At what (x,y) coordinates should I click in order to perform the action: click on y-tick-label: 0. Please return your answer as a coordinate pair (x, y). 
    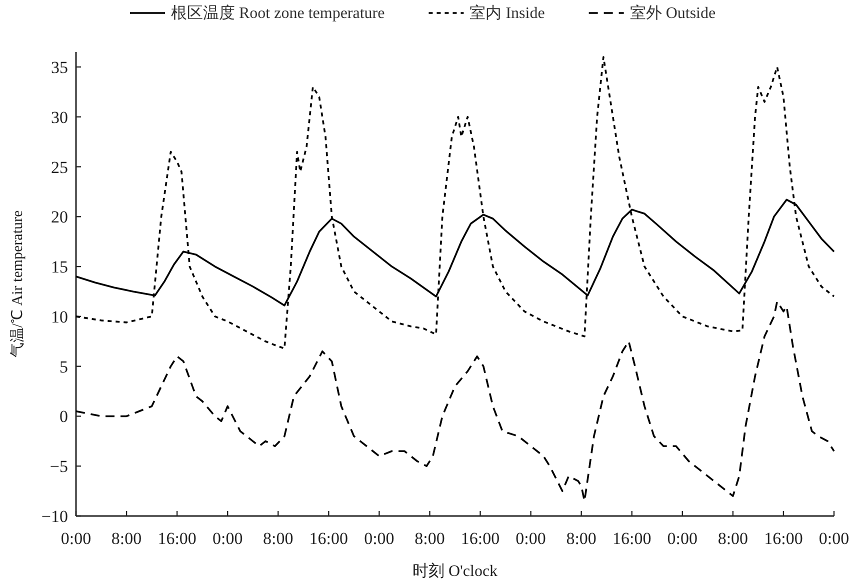
    Looking at the image, I should click on (64, 416).